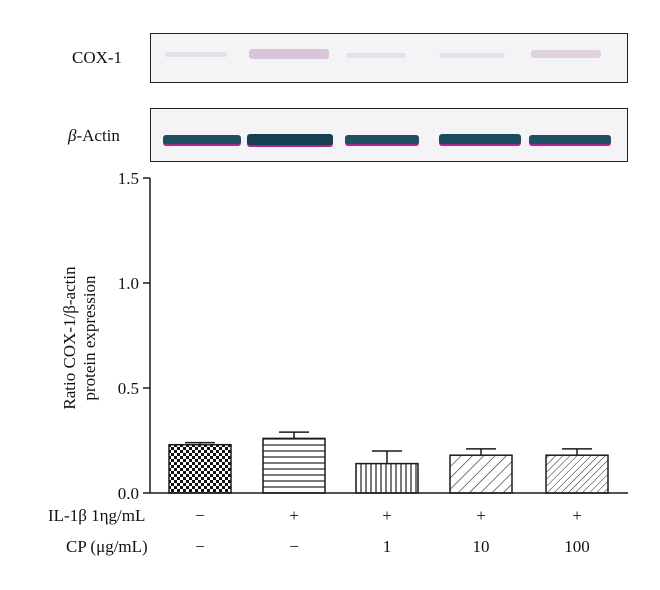  Describe the element at coordinates (97, 515) in the screenshot. I see `il1b-condition-label: IL-1β 1ηg/mL` at that location.